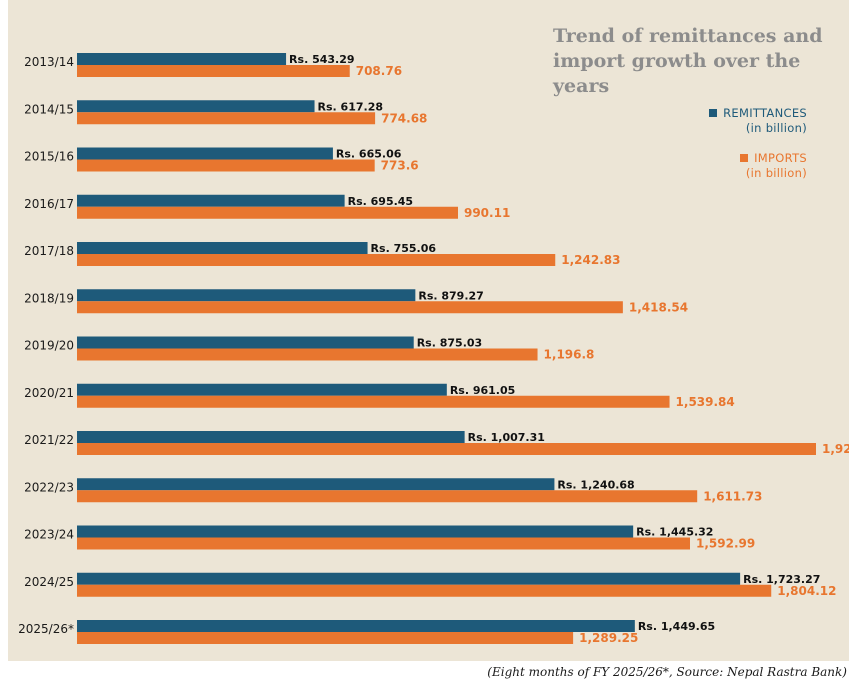 This screenshot has width=849, height=686. Describe the element at coordinates (49, 487) in the screenshot. I see `category-label-2022-23: 2022/23` at that location.